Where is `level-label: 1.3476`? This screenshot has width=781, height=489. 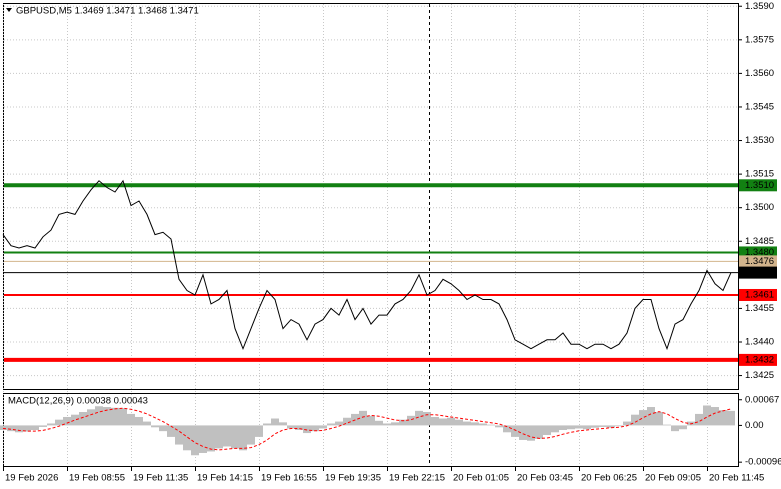 level-label: 1.3476 is located at coordinates (759, 261).